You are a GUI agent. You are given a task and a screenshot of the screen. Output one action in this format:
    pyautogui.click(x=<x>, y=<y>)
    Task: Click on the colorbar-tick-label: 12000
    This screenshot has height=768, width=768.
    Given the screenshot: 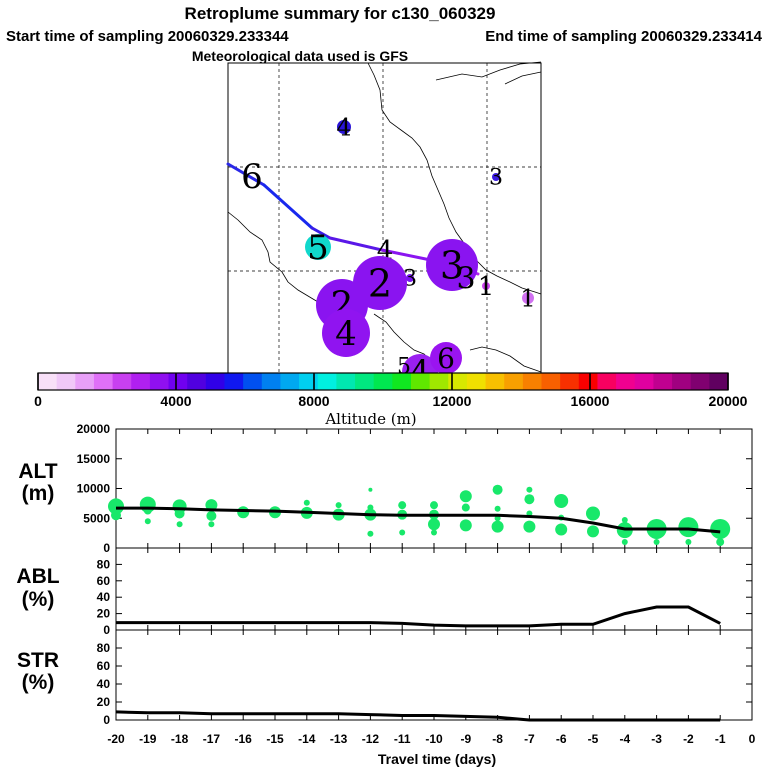 What is the action you would take?
    pyautogui.click(x=452, y=401)
    